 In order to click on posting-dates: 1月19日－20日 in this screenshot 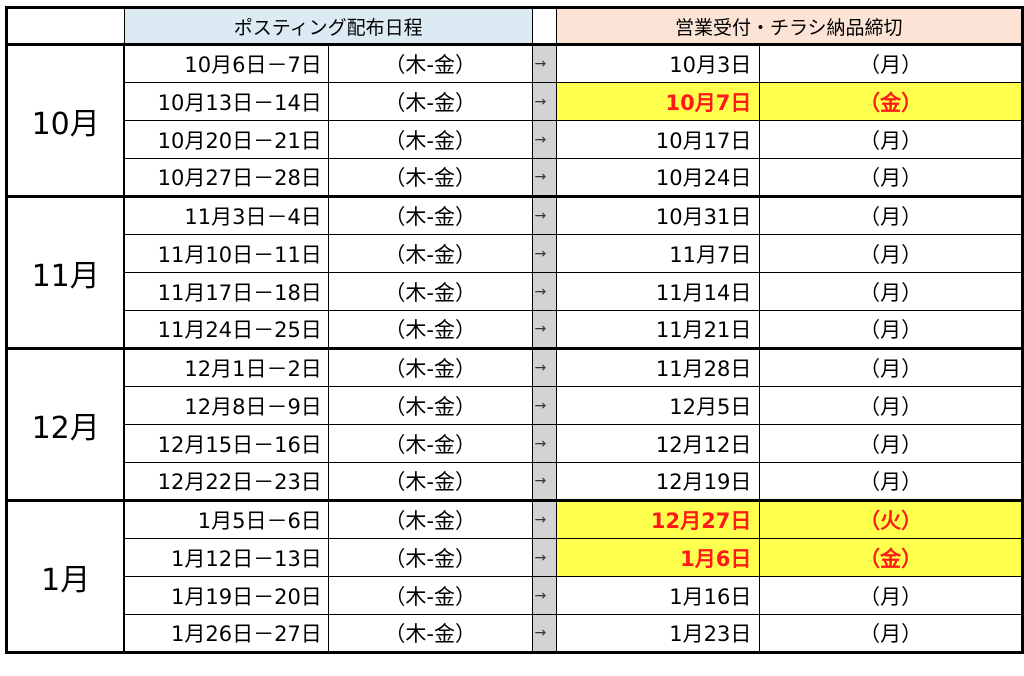, I will do `click(226, 595)`.